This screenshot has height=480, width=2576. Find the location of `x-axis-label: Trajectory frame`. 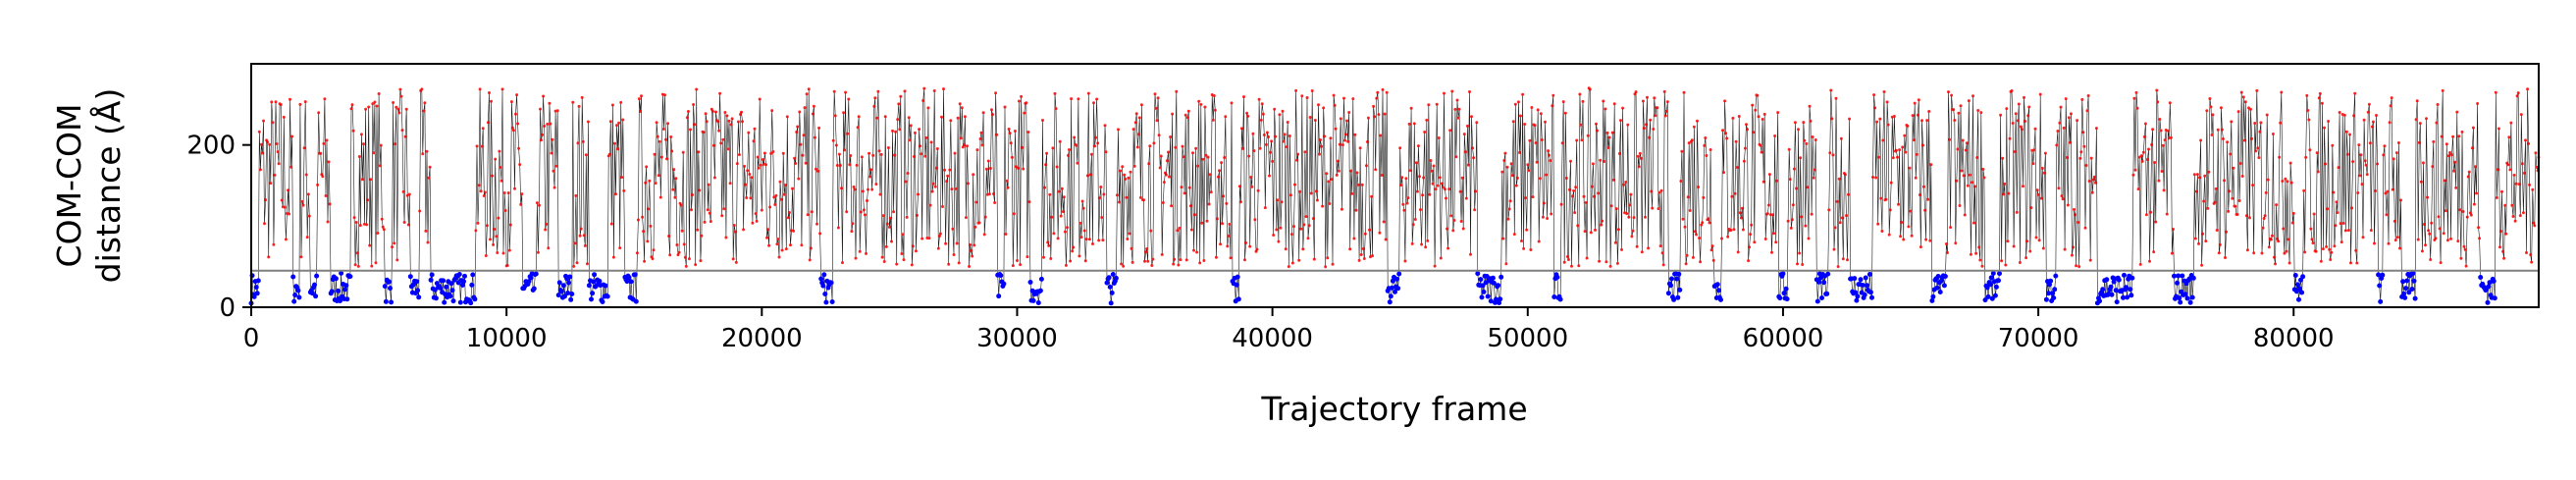

x-axis-label: Trajectory frame is located at coordinates (1393, 409).